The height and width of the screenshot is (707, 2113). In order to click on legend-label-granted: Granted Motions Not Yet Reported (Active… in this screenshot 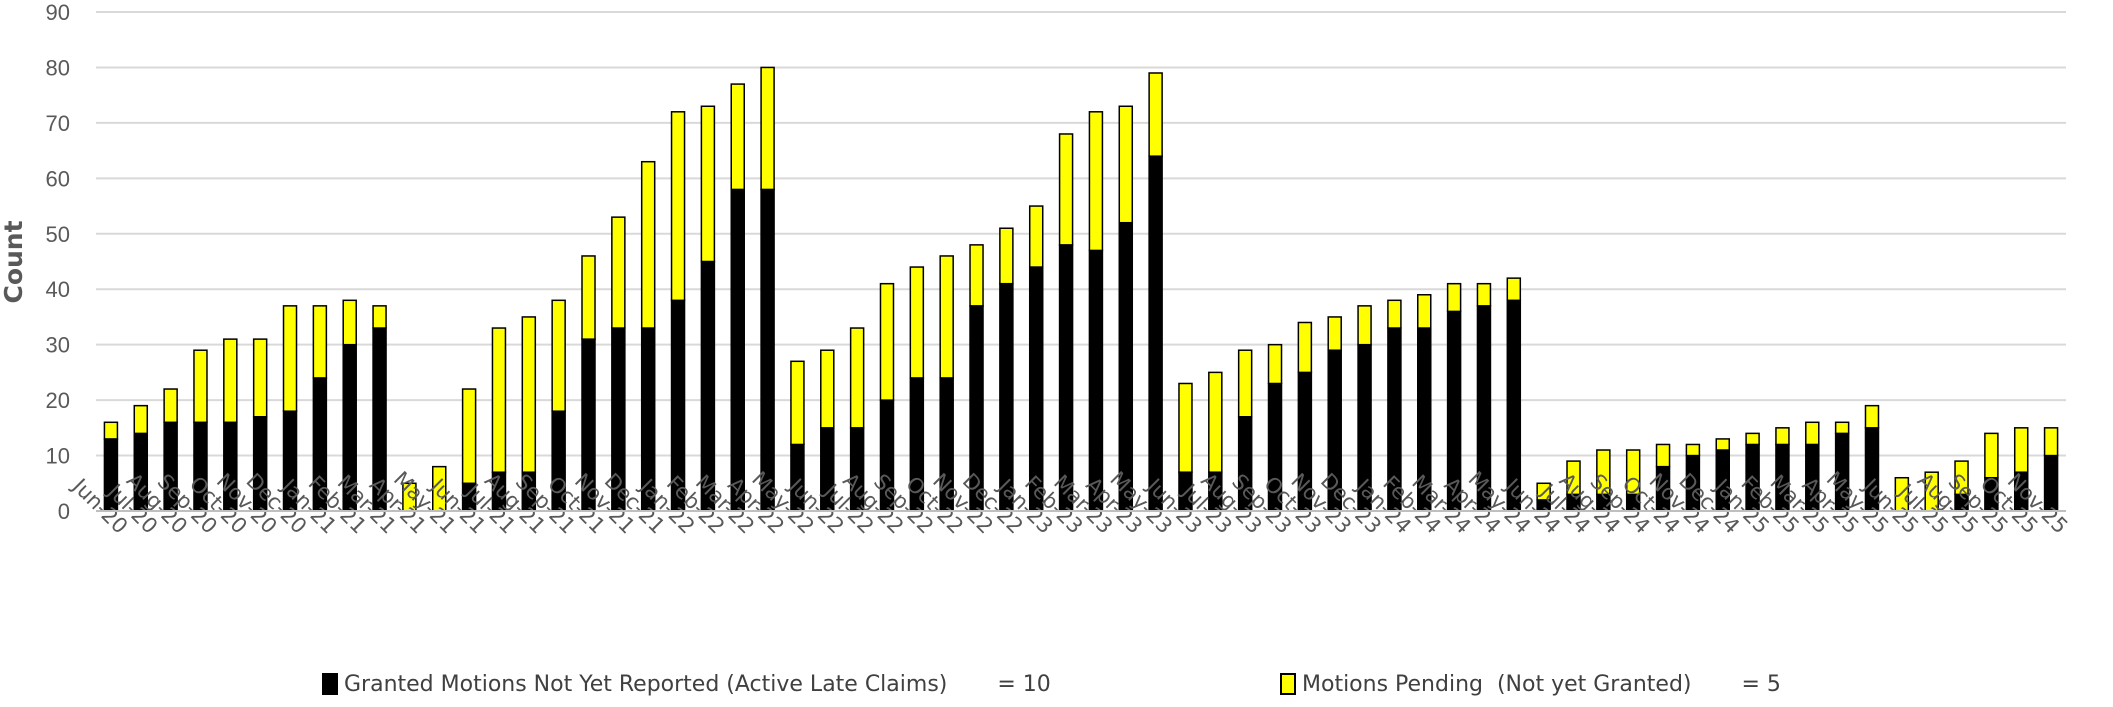, I will do `click(646, 684)`.